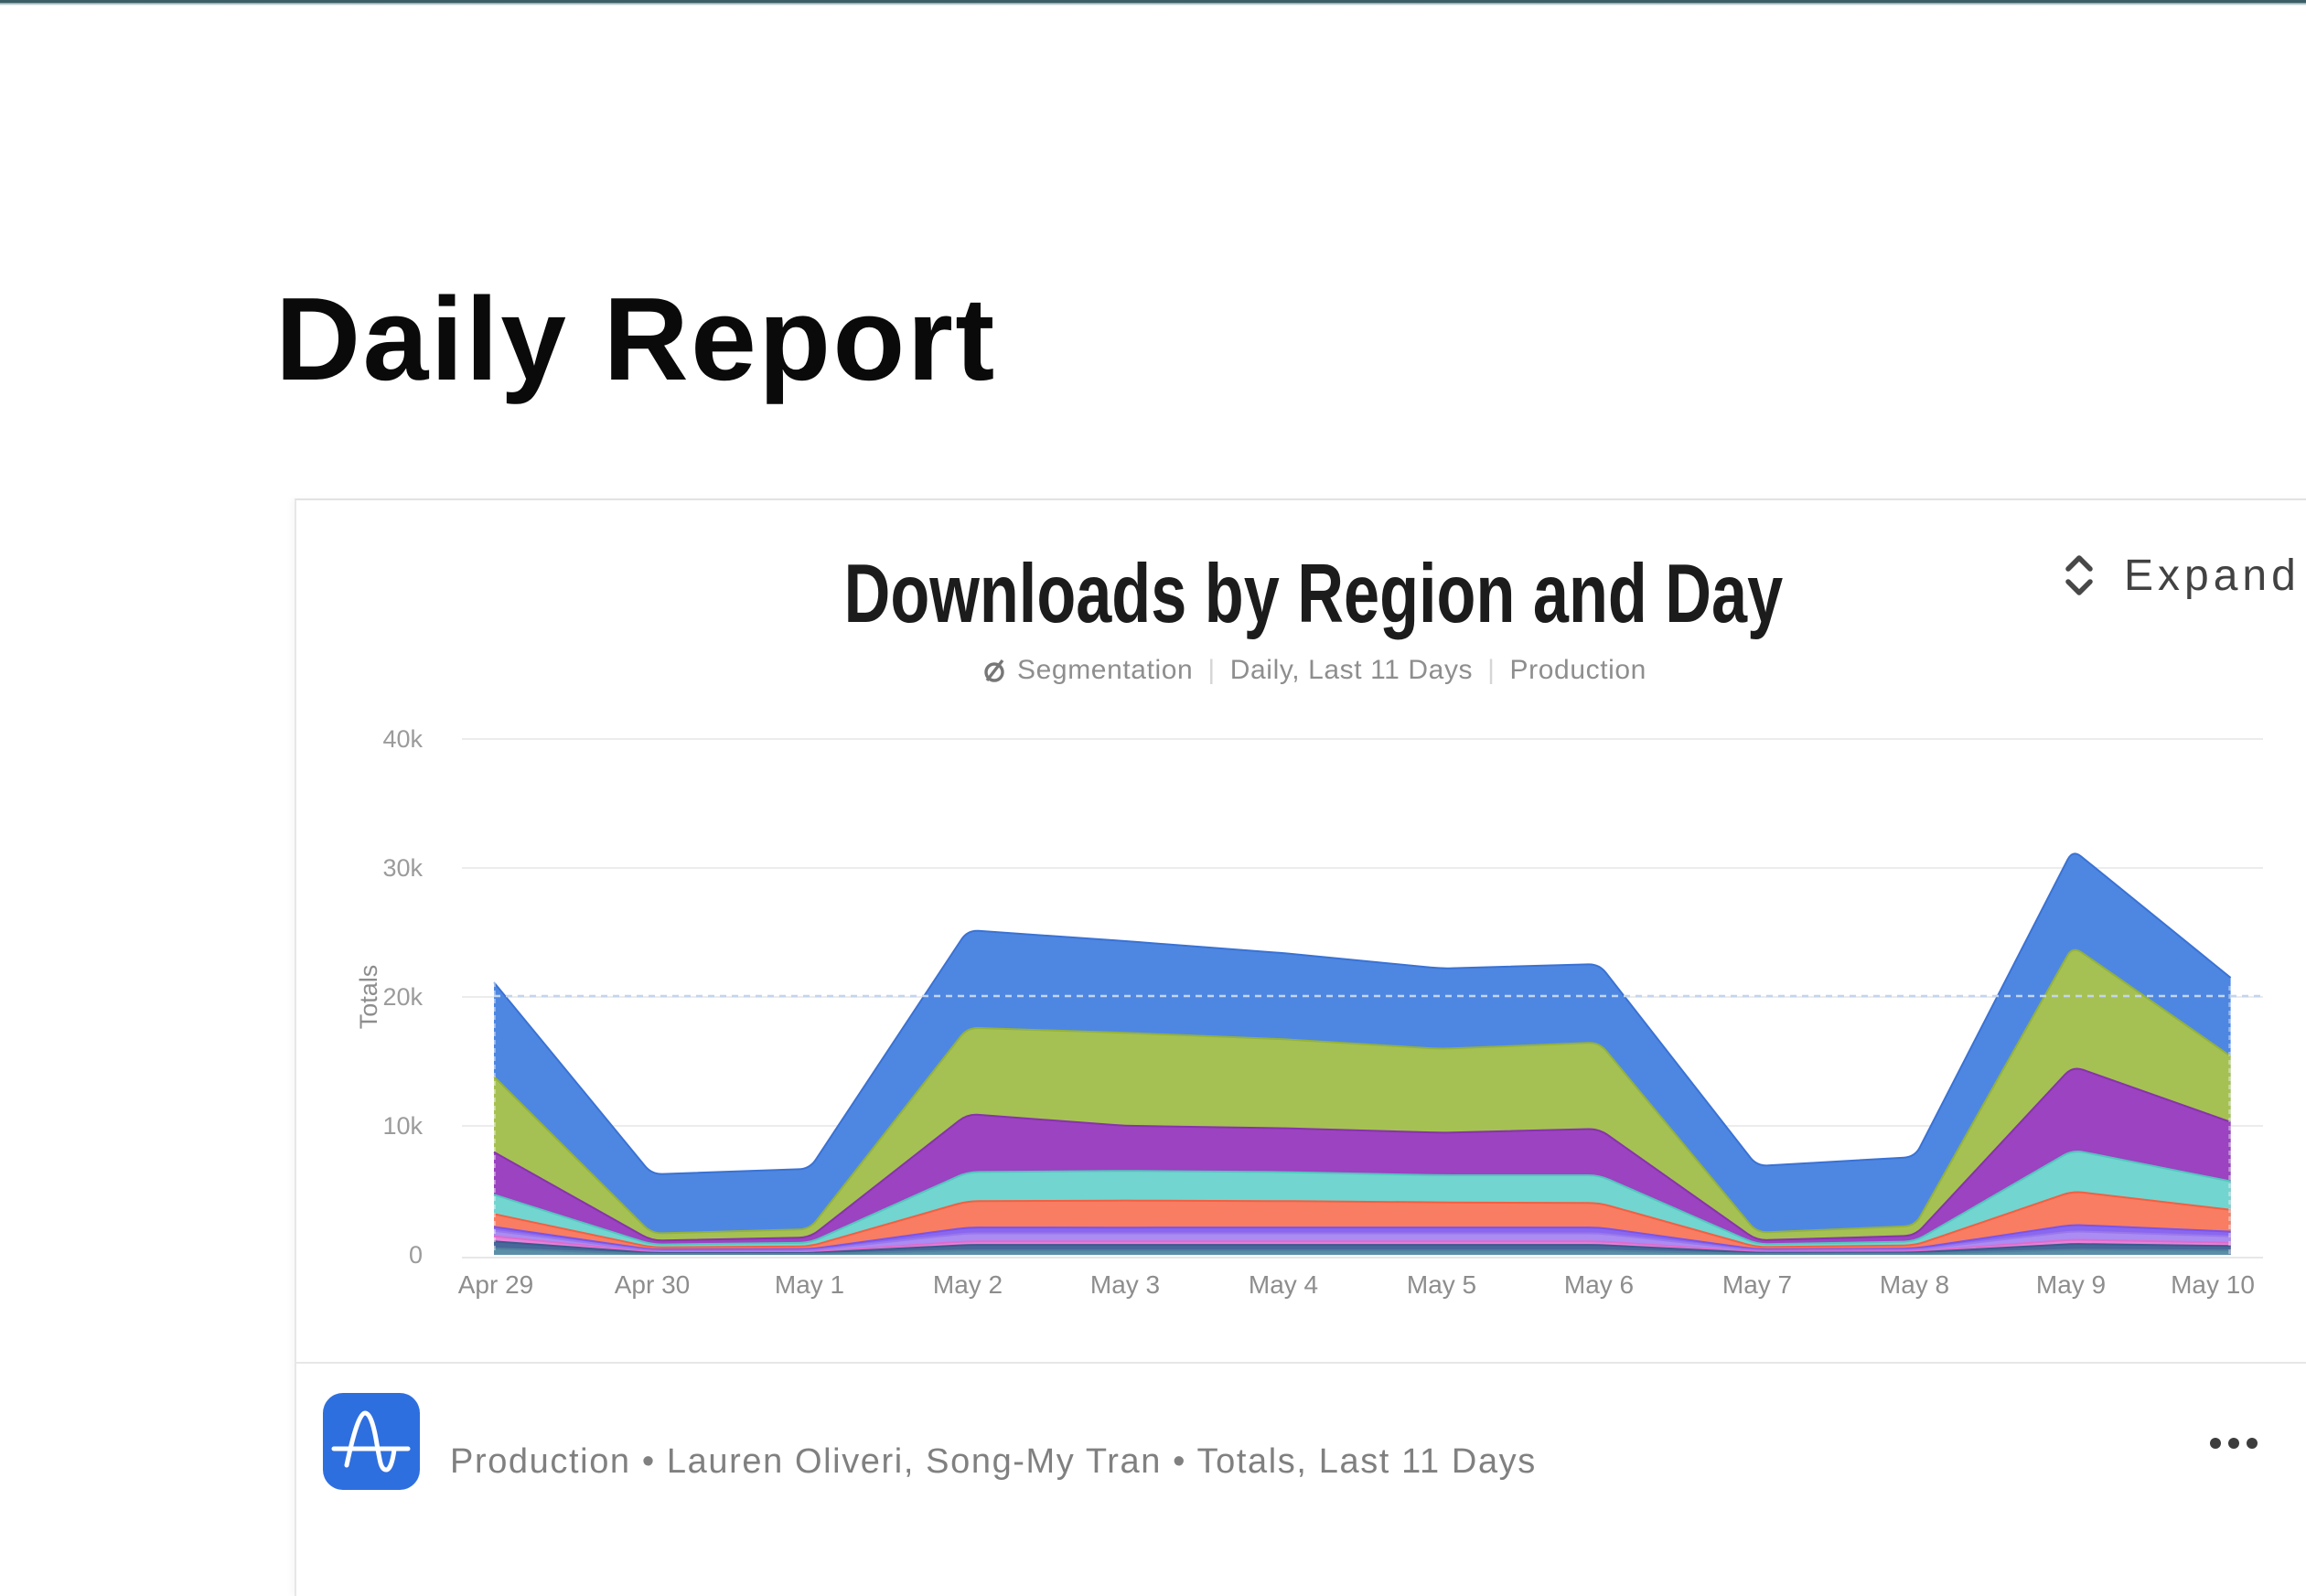  What do you see at coordinates (1283, 1284) in the screenshot?
I see `svg-text: May 4` at bounding box center [1283, 1284].